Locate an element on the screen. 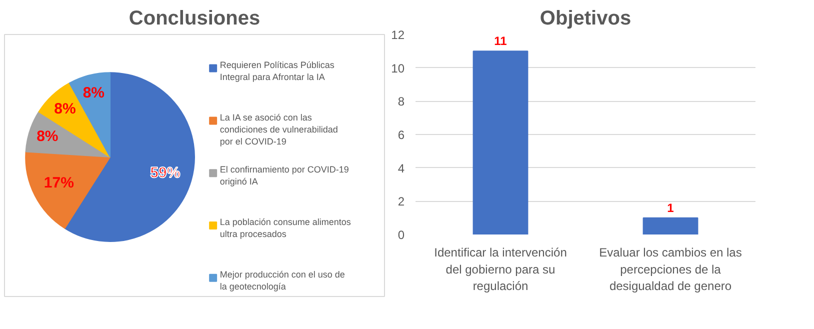 The width and height of the screenshot is (814, 329). data-label: 1 is located at coordinates (670, 207).